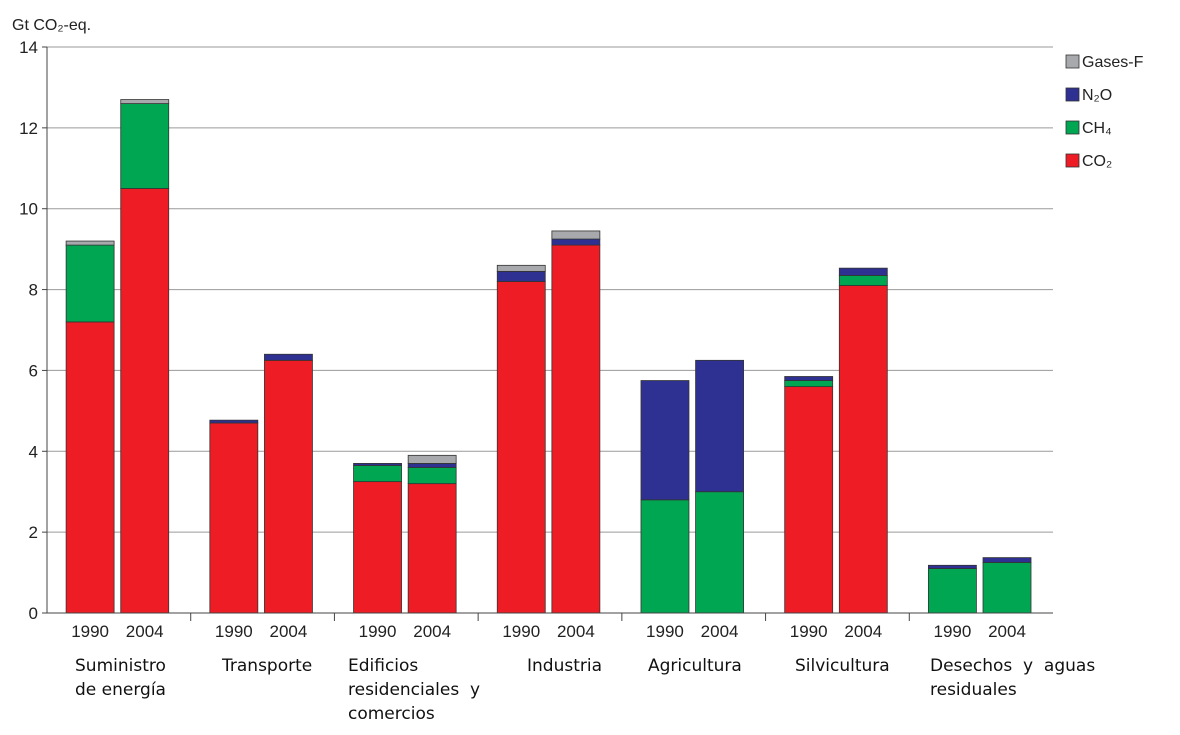  Describe the element at coordinates (1104, 112) in the screenshot. I see `legend: Gases-F N₂O CH₄ CO₂` at that location.